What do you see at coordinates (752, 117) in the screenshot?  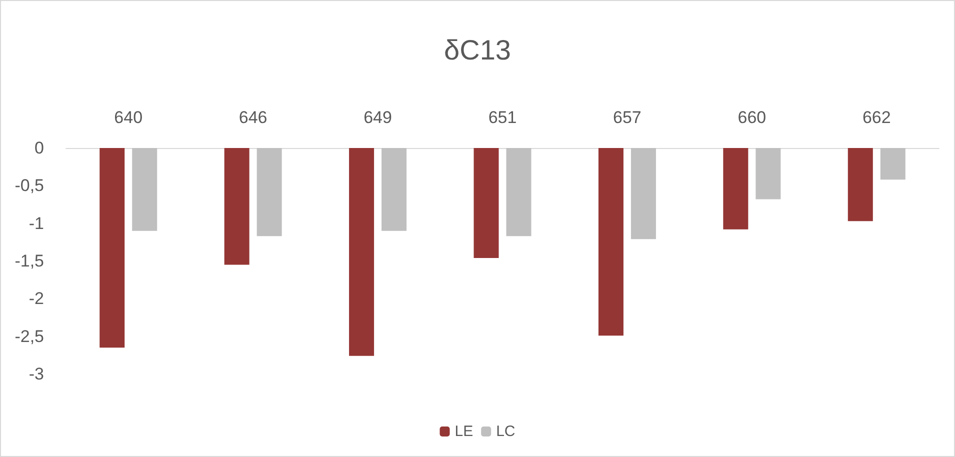 I see `x-tick-label: 660` at bounding box center [752, 117].